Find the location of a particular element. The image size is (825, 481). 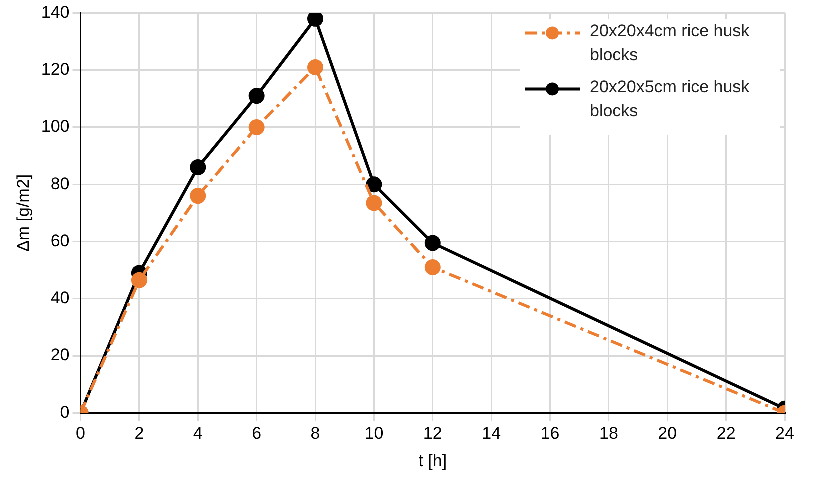

x-tick-label: 12 is located at coordinates (432, 434).